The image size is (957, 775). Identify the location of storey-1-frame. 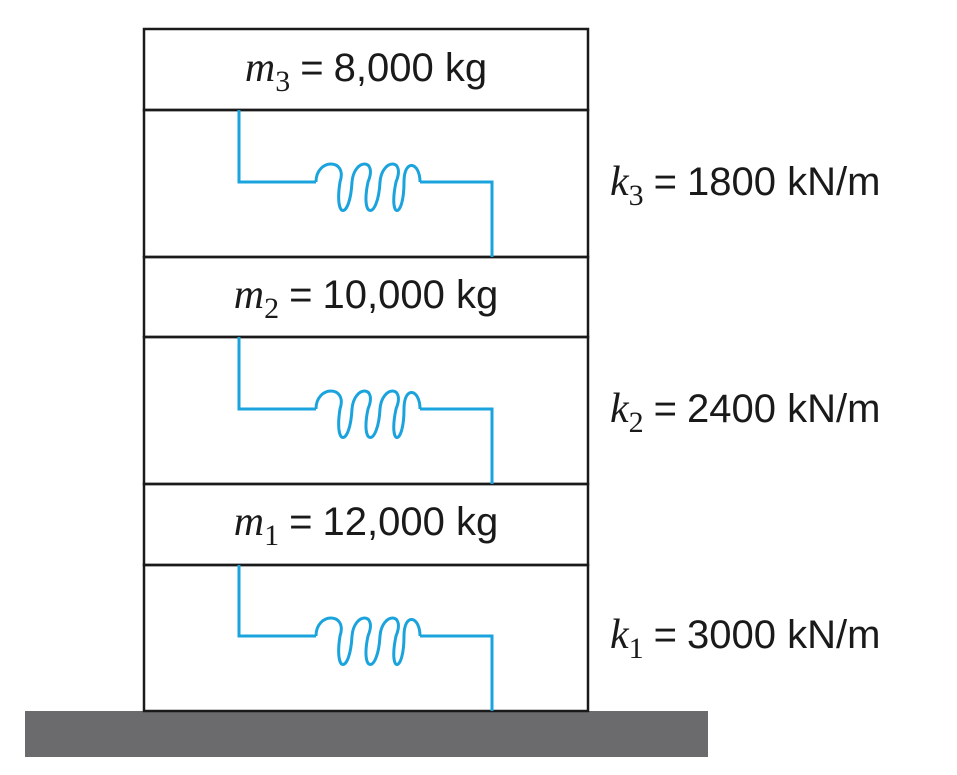
(366, 638).